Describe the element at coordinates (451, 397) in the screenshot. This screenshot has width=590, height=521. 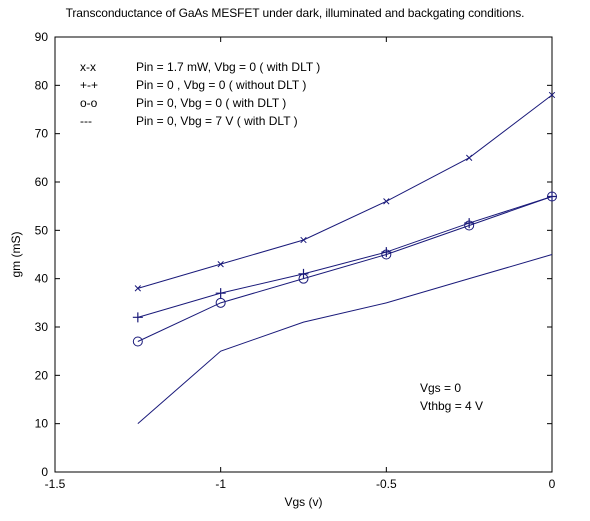
I see `annotations: Vgs = 0 Vthbg = 4 V` at that location.